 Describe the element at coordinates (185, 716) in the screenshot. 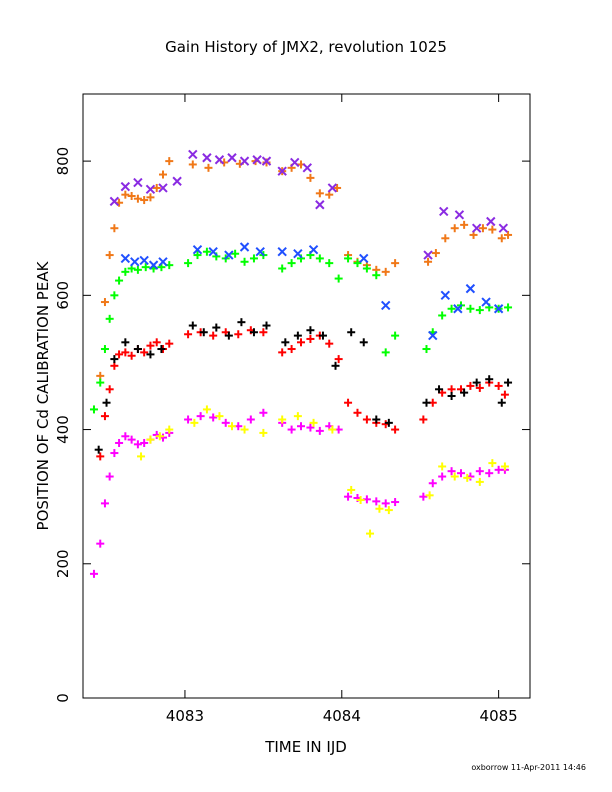

I see `x-tick-label: 4083` at that location.